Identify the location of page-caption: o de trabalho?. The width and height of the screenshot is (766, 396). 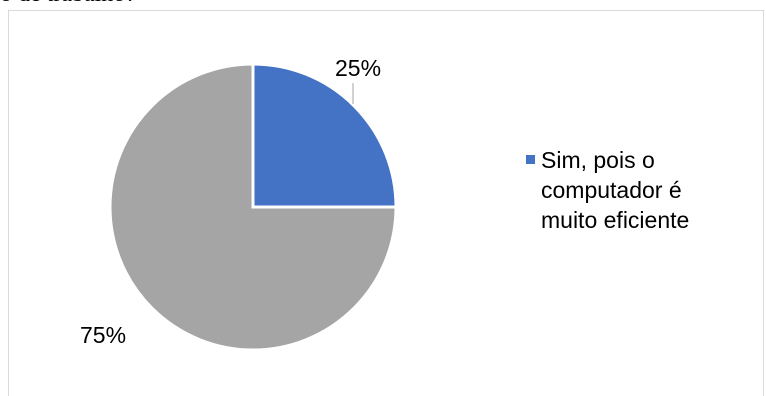
(68, 4).